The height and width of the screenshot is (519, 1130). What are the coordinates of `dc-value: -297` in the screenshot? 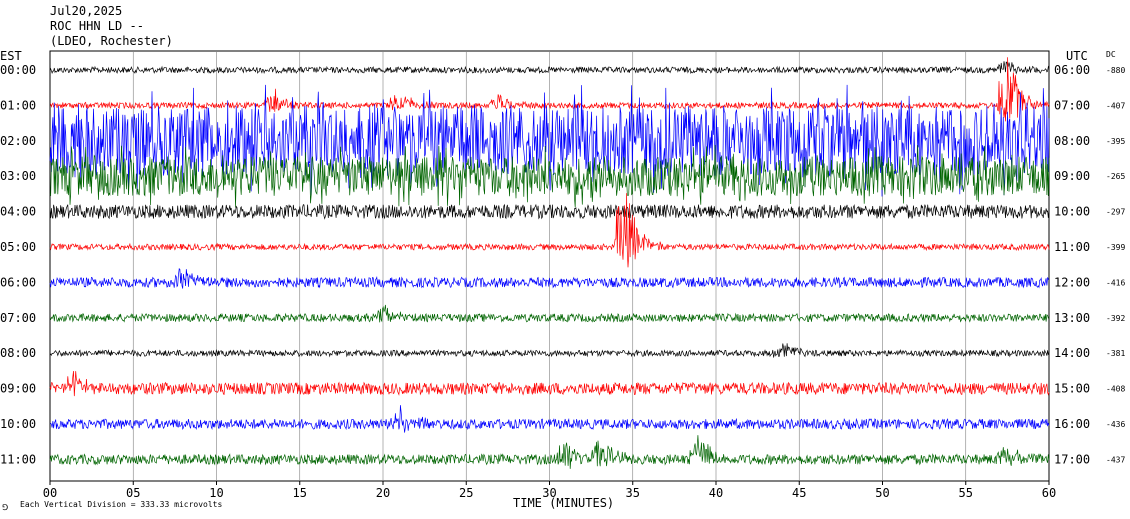 It's located at (1115, 212).